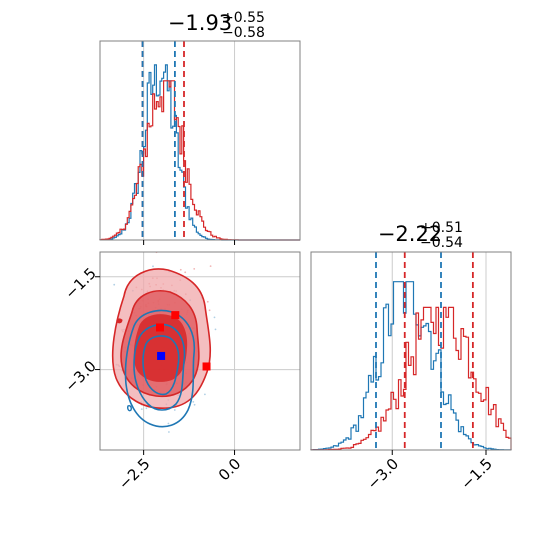 The height and width of the screenshot is (550, 550). What do you see at coordinates (243, 18) in the screenshot?
I see `marginal-1-title-plus: +0.55` at bounding box center [243, 18].